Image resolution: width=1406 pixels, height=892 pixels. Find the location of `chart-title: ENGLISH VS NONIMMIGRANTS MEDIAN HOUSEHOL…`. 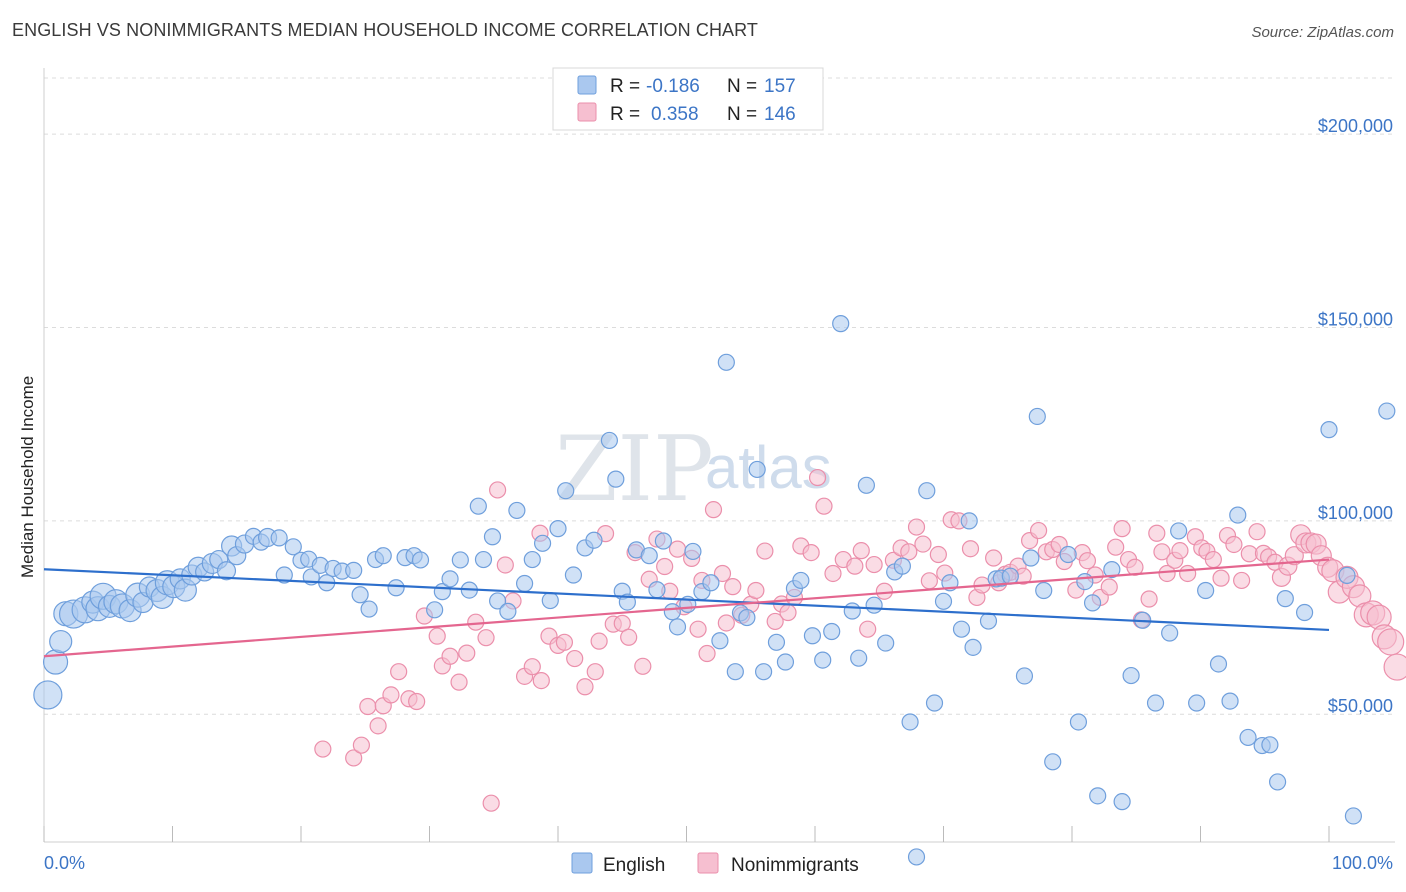

chart-title: ENGLISH VS NONIMMIGRANTS MEDIAN HOUSEHOL… is located at coordinates (385, 30).